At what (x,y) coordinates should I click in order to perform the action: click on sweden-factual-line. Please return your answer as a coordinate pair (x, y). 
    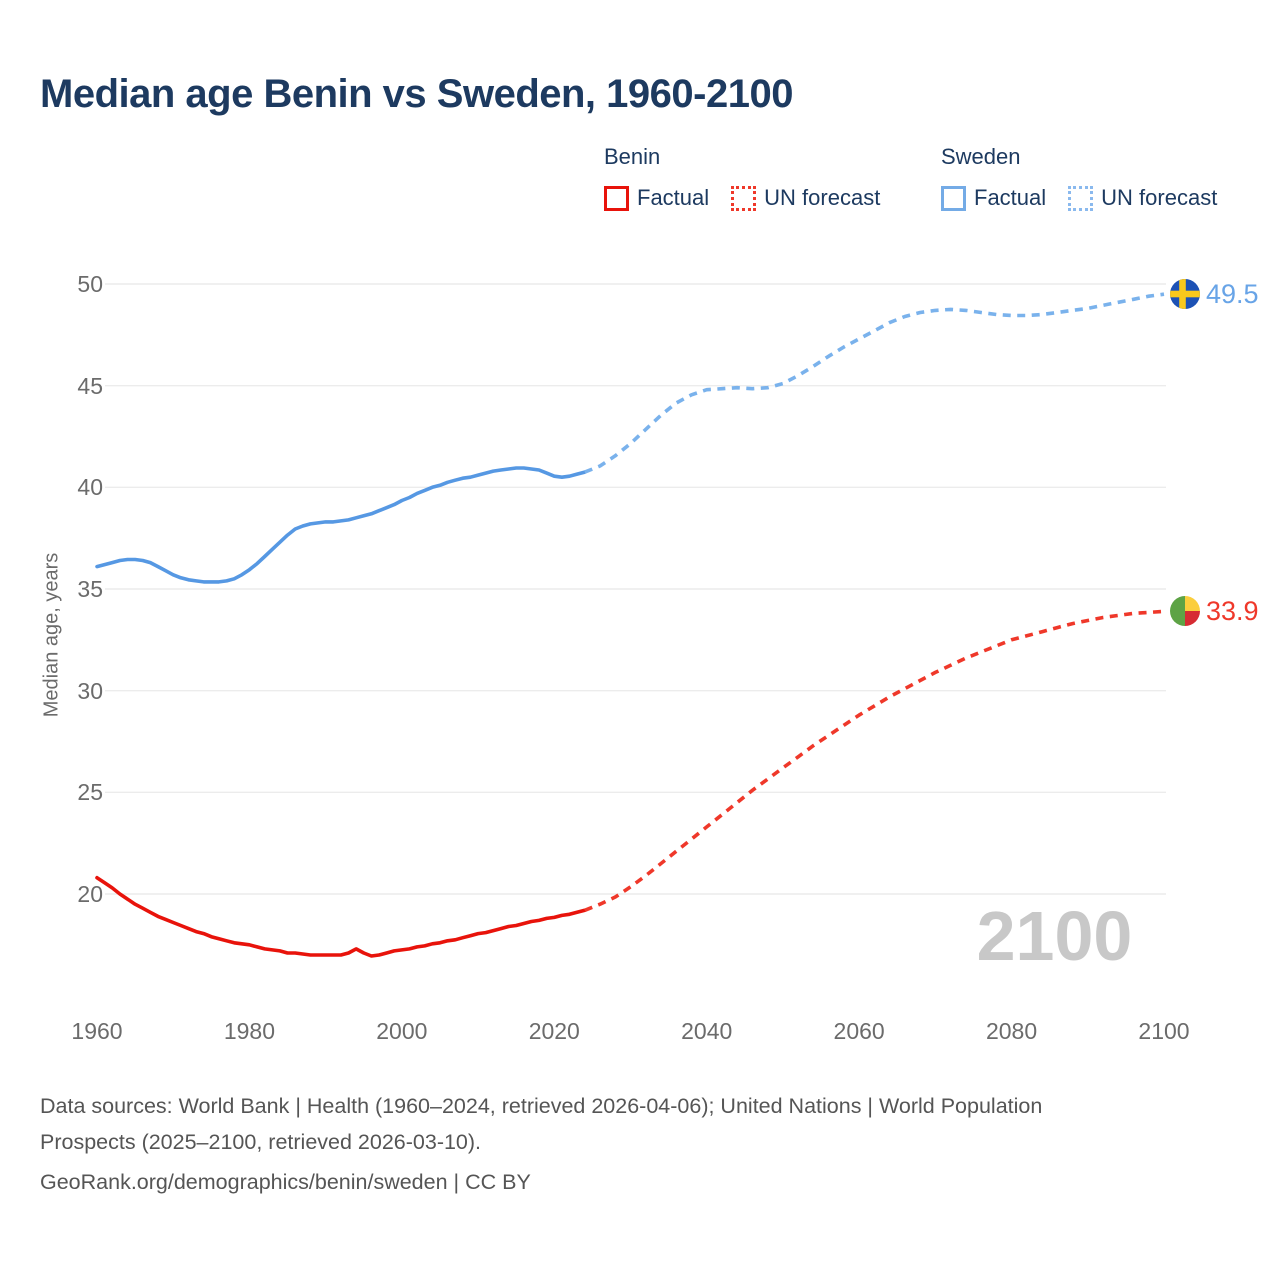
    Looking at the image, I should click on (341, 525).